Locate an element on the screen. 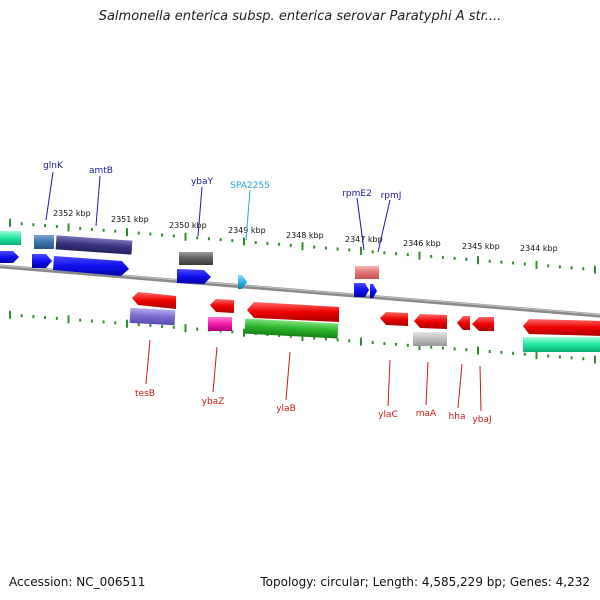 The width and height of the screenshot is (600, 600). gene-label-amtB: amtB is located at coordinates (101, 171).